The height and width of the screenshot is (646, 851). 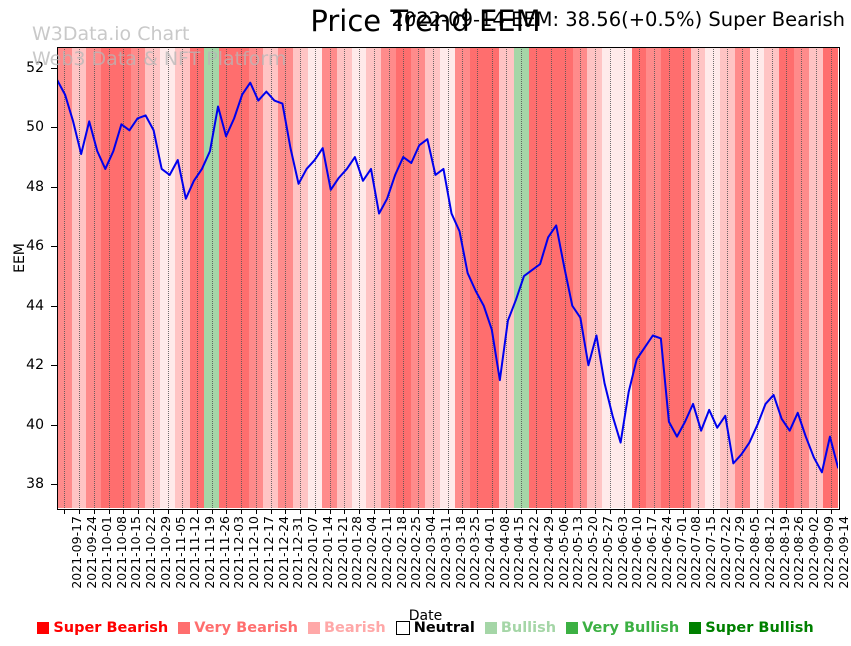 What do you see at coordinates (35, 305) in the screenshot?
I see `y-tick-label: 44` at bounding box center [35, 305].